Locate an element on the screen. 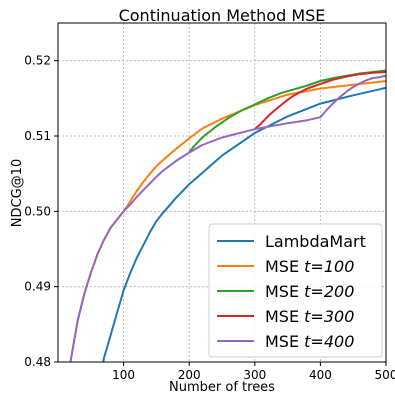 Image resolution: width=395 pixels, height=396 pixels. legend-label-text: LambdaMart is located at coordinates (315, 241).